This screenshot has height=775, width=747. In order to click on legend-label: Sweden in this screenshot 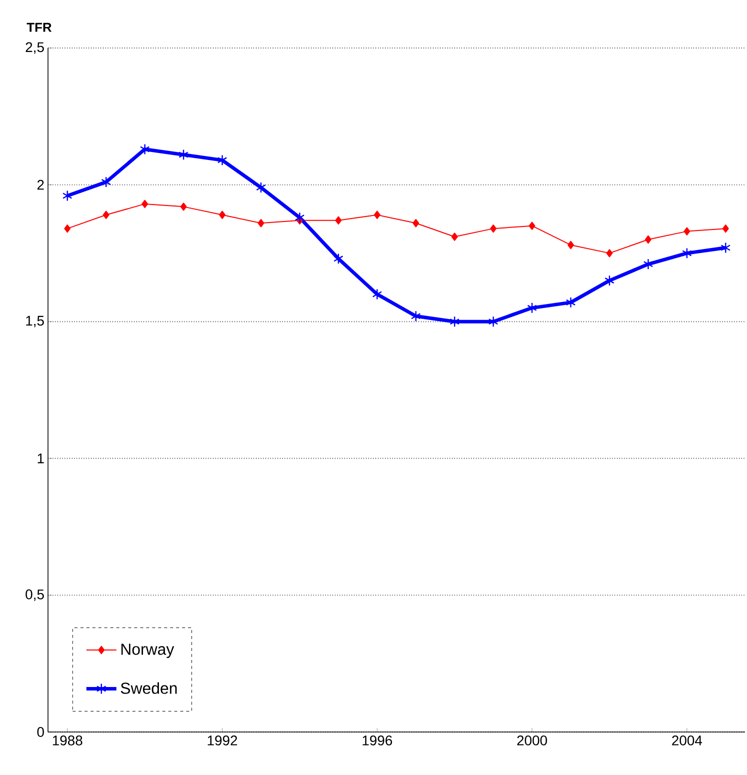, I will do `click(148, 688)`.